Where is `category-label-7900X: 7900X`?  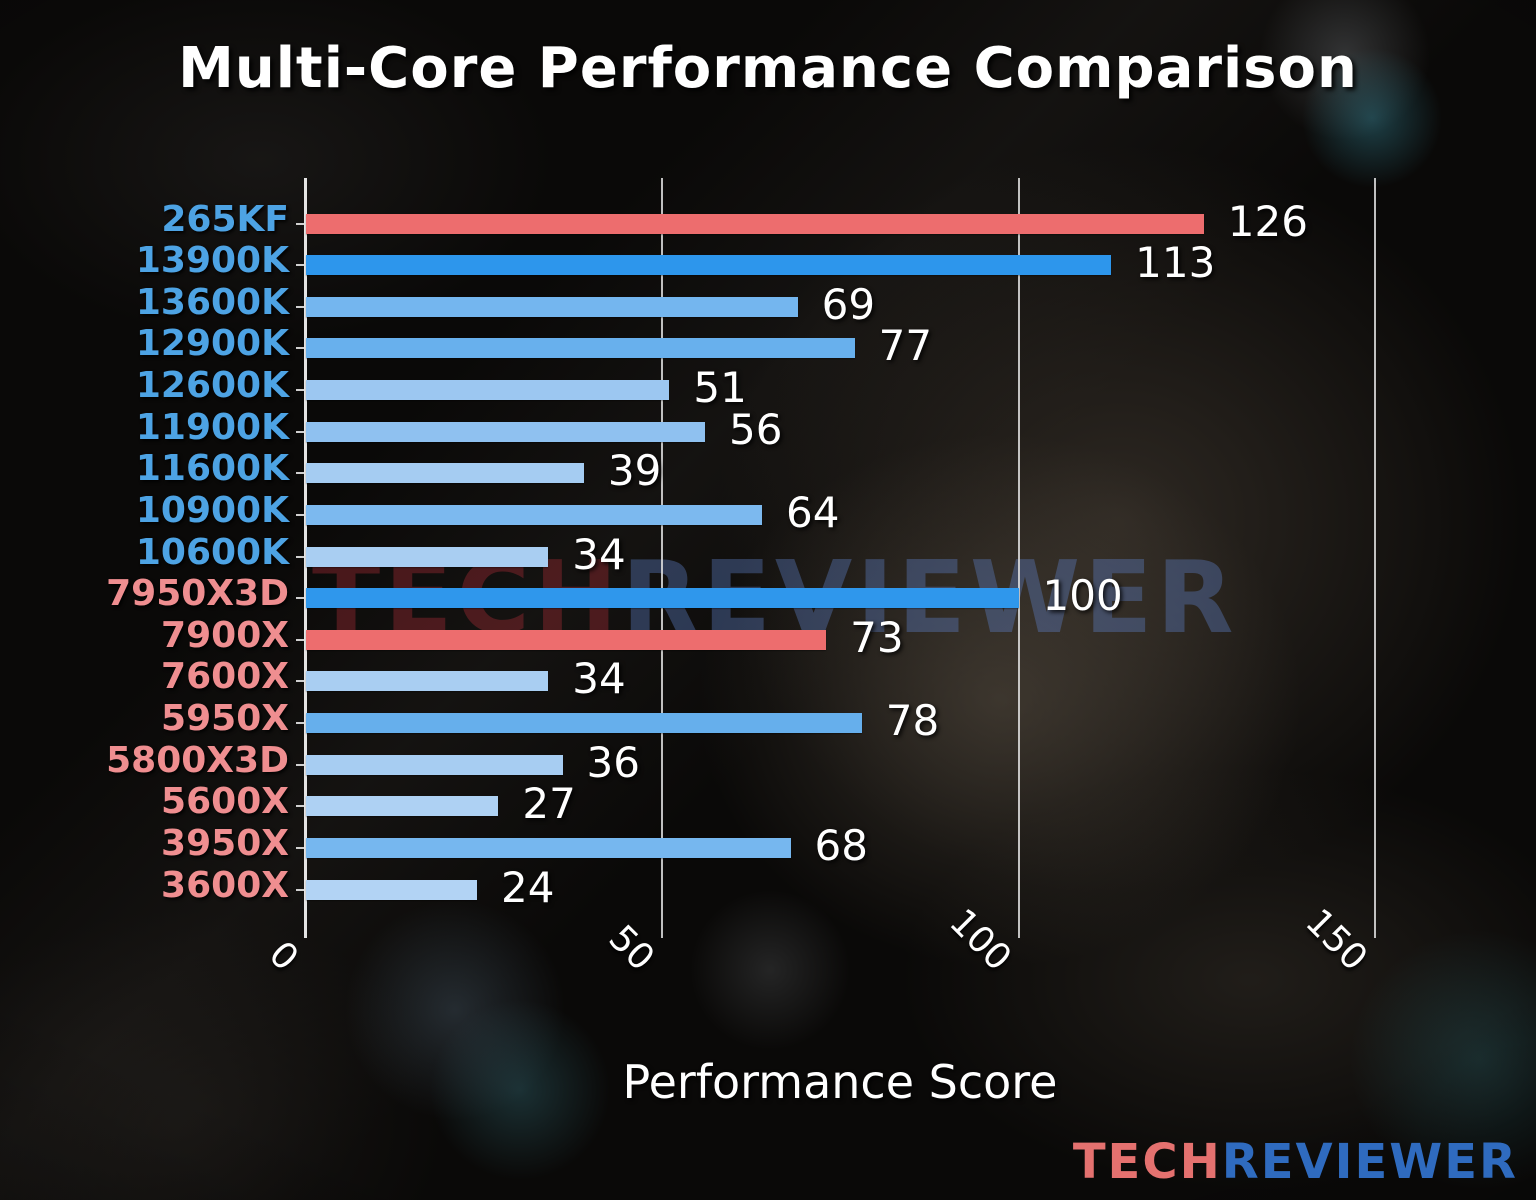
category-label-7900X: 7900X is located at coordinates (225, 635).